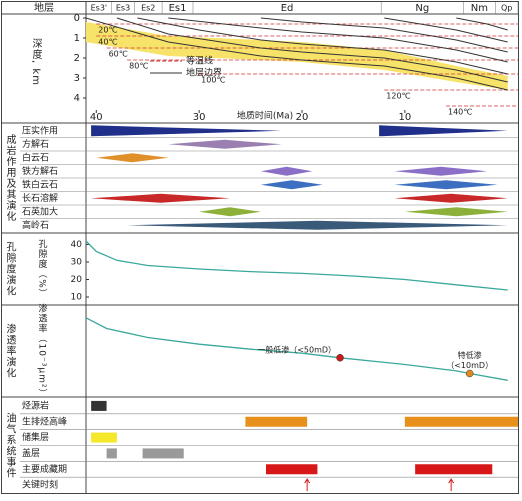 This screenshot has height=501, width=522. What do you see at coordinates (138, 66) in the screenshot?
I see `isotherm-label: 80℃` at bounding box center [138, 66].